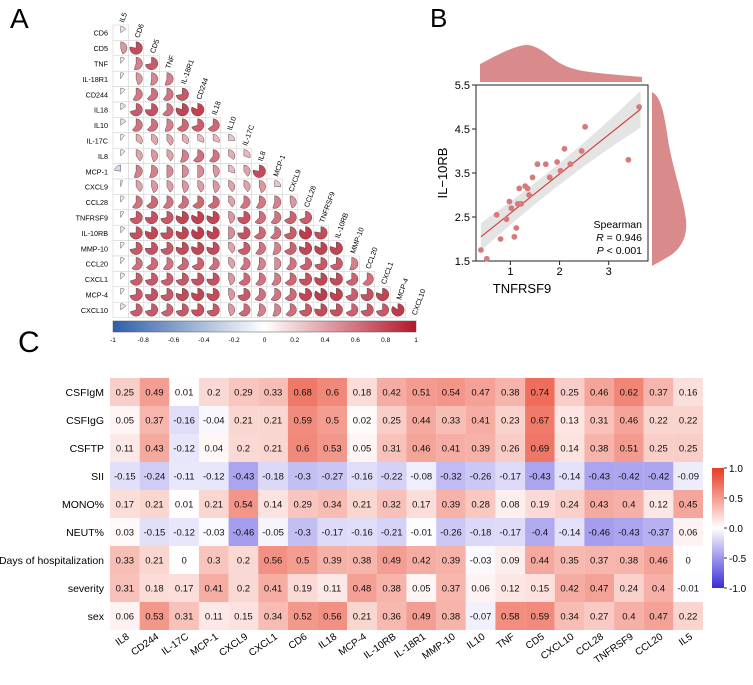 This screenshot has width=753, height=685. What do you see at coordinates (402, 289) in the screenshot?
I see `diag-label-mcp-4: MCP-4` at bounding box center [402, 289].